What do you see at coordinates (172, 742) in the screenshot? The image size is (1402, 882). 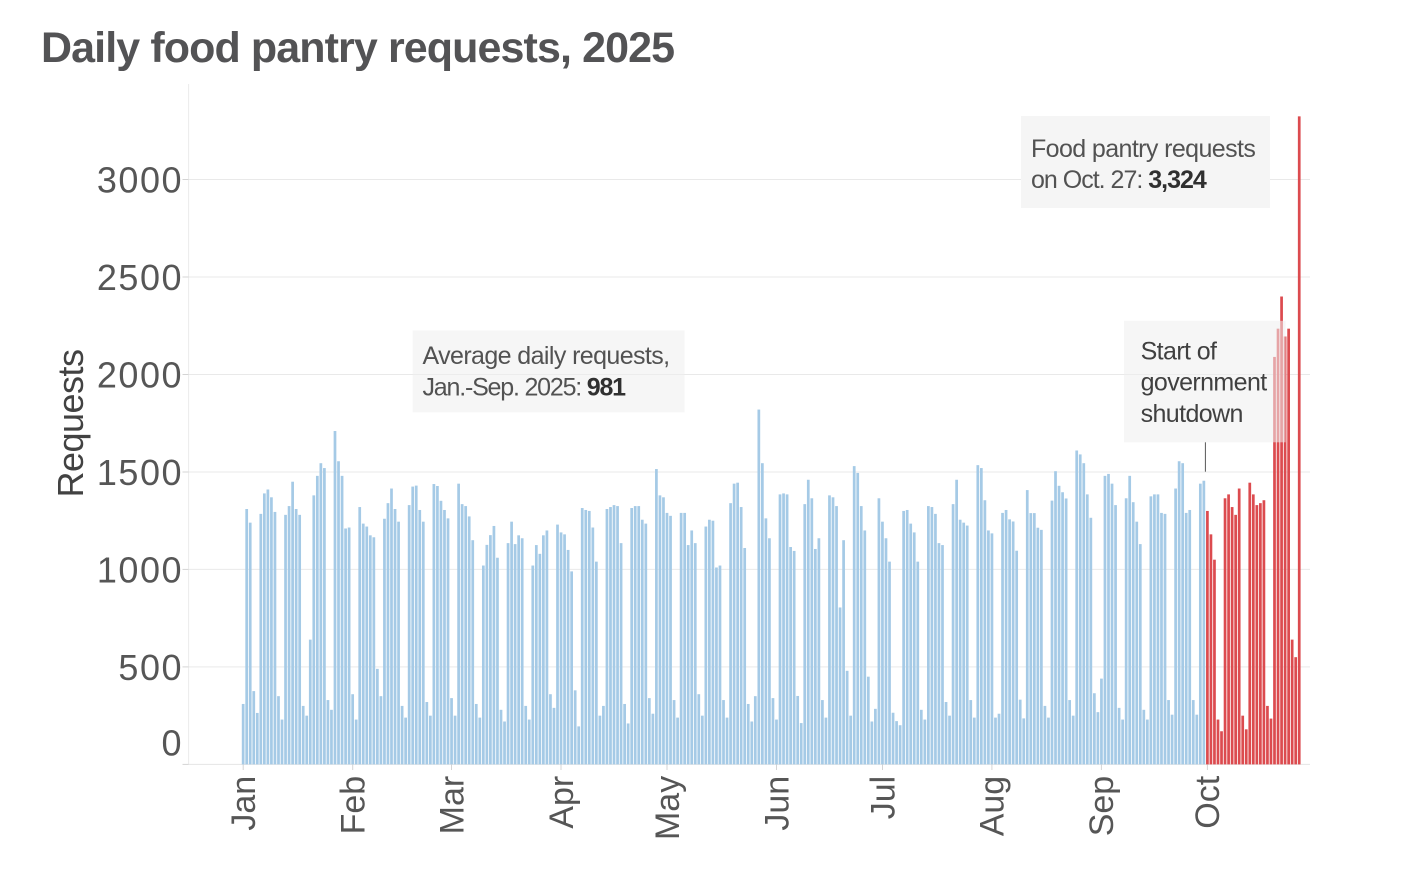 I see `svg-text: 0` at bounding box center [172, 742].